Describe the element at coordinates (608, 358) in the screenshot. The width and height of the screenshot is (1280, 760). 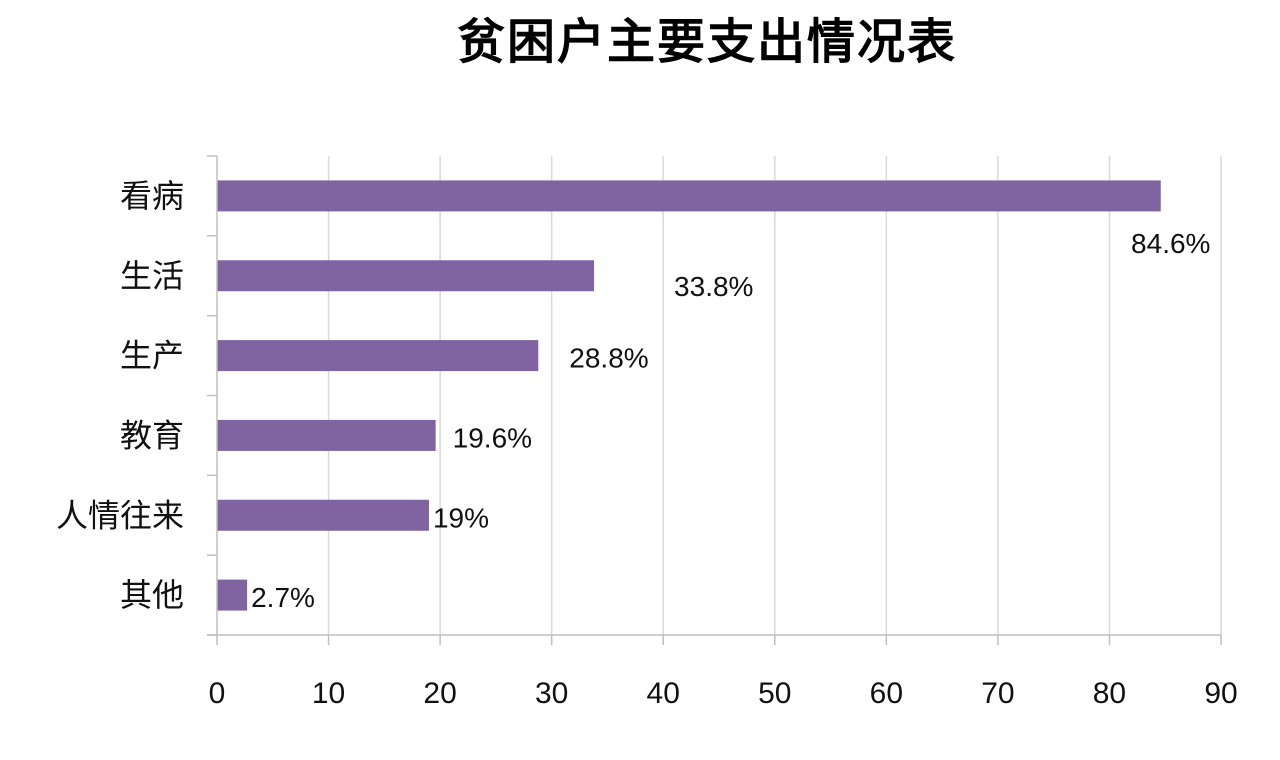
I see `data-label-2: 28.8%` at that location.